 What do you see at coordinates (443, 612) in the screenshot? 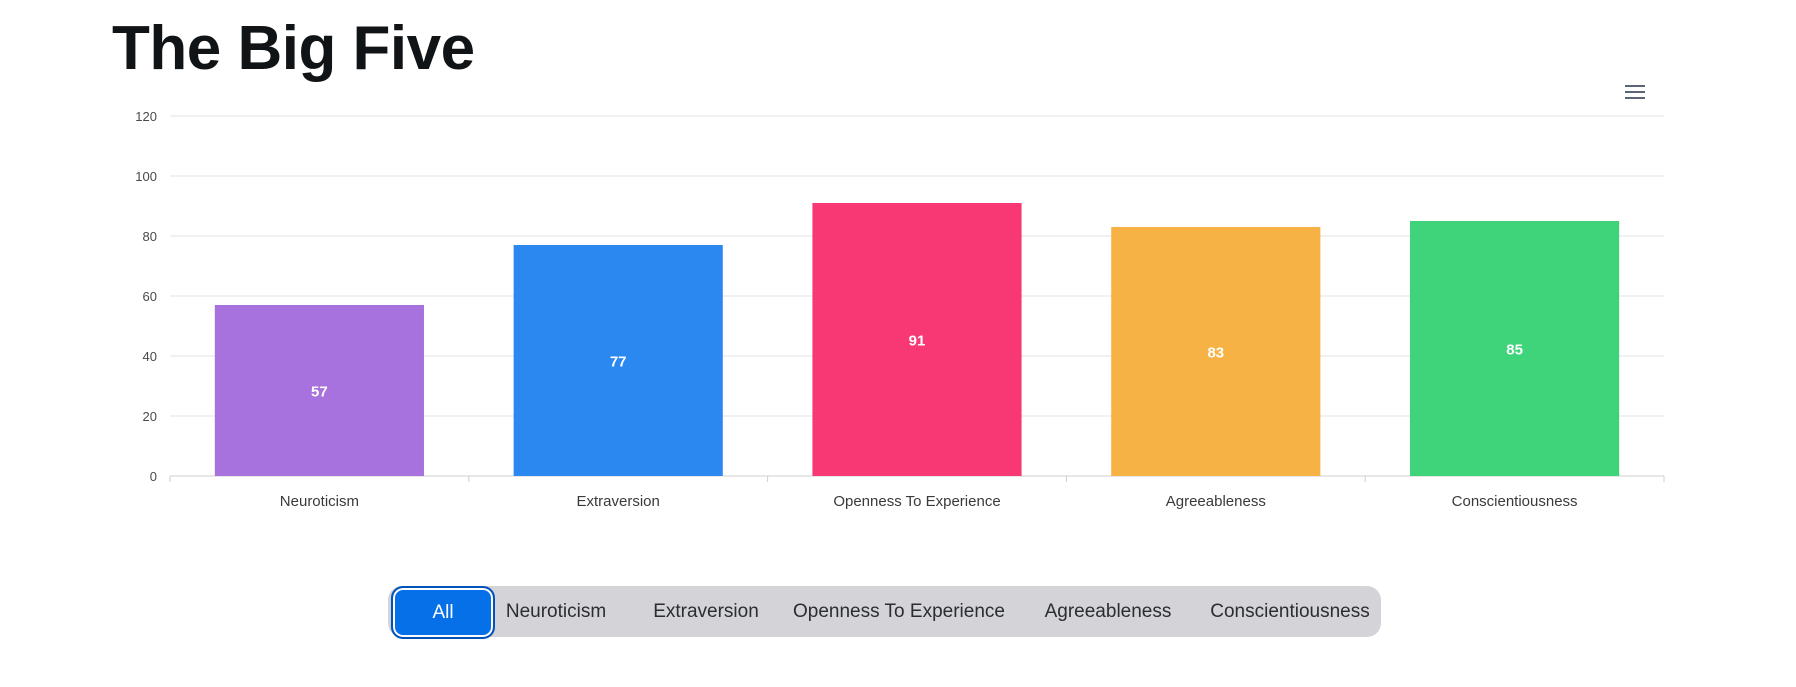
I see `filter-all-button: All` at bounding box center [443, 612].